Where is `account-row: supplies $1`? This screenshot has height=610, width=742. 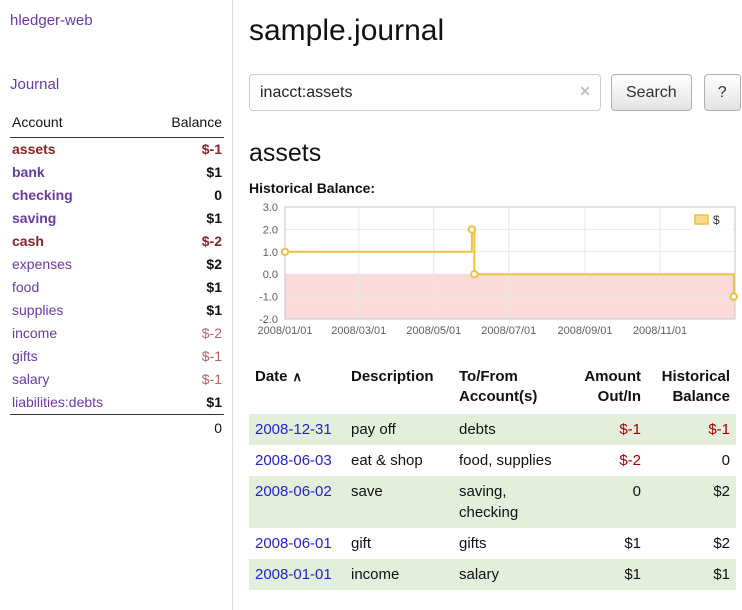
account-row: supplies $1 is located at coordinates (117, 310).